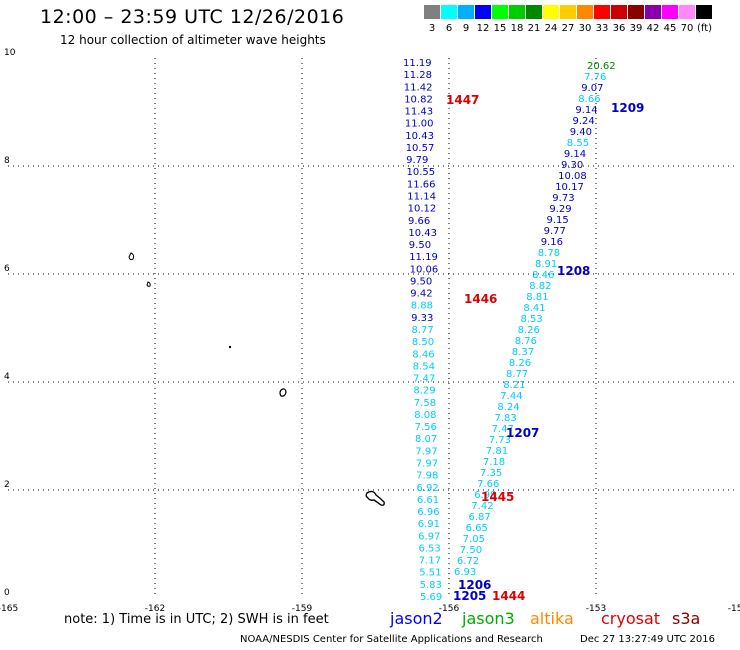  What do you see at coordinates (569, 187) in the screenshot?
I see `wave-height-label: 10.17` at bounding box center [569, 187].